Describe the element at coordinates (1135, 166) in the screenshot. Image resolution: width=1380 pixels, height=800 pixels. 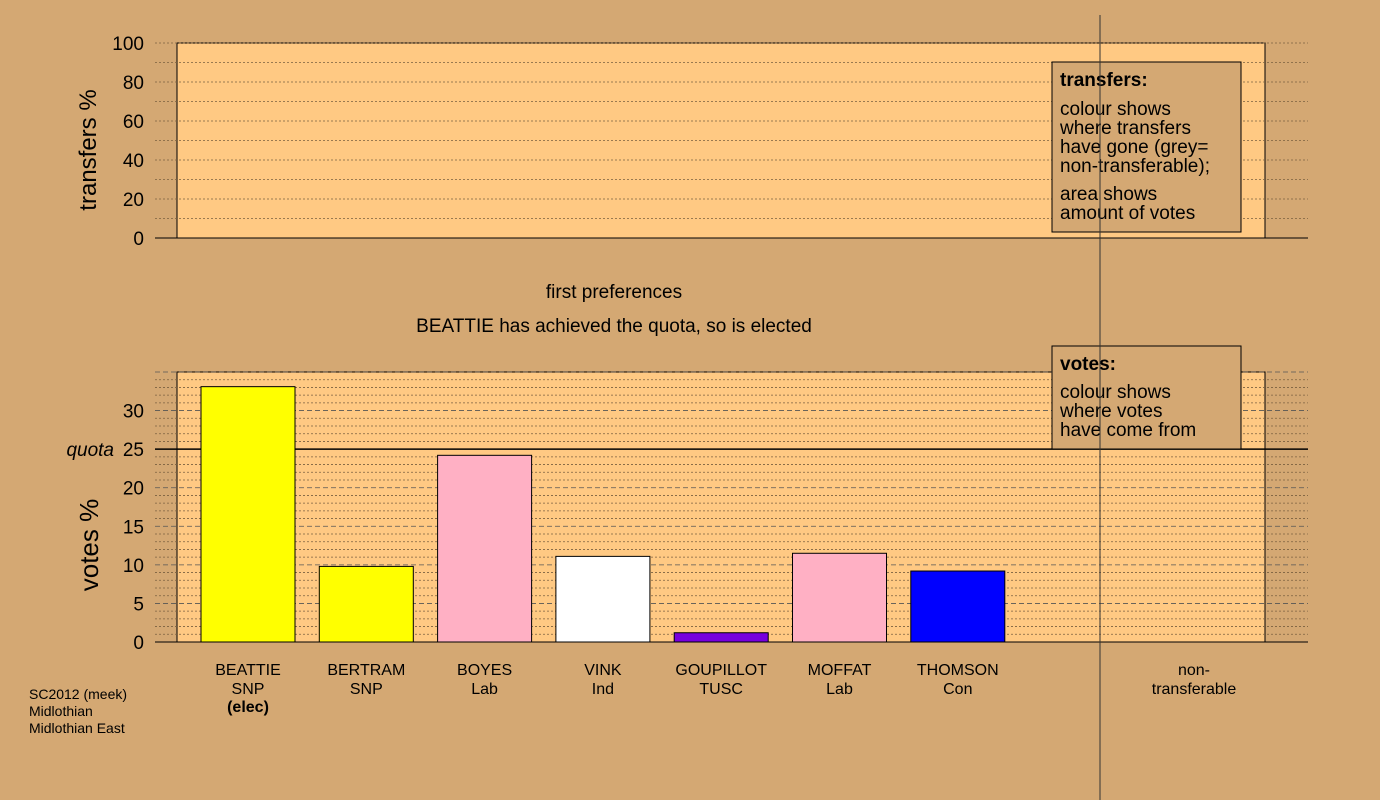
I see `transfers-legend-line: non-transferable);` at that location.